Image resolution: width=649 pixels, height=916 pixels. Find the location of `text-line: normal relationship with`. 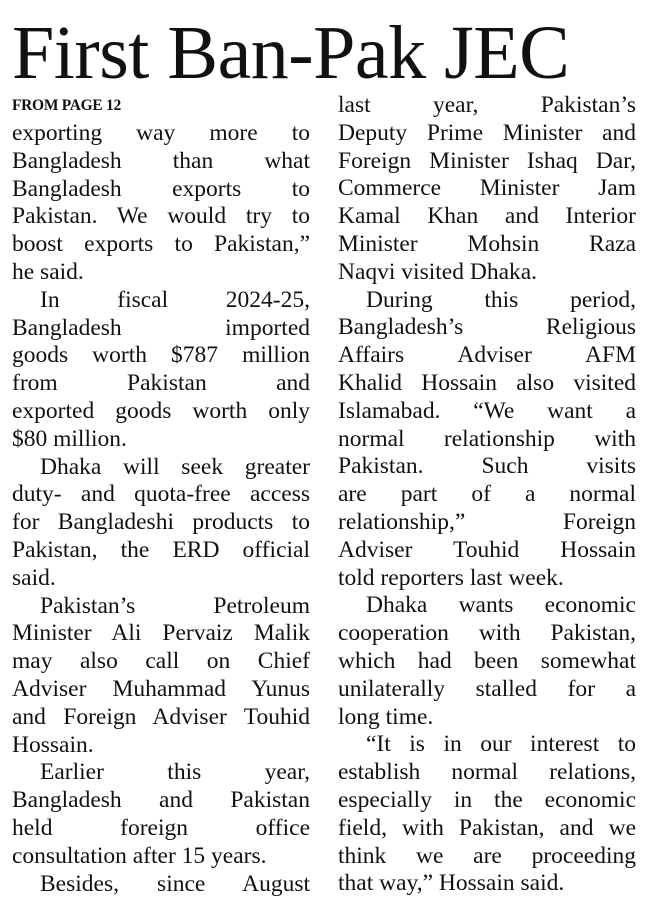

text-line: normal relationship with is located at coordinates (487, 438).